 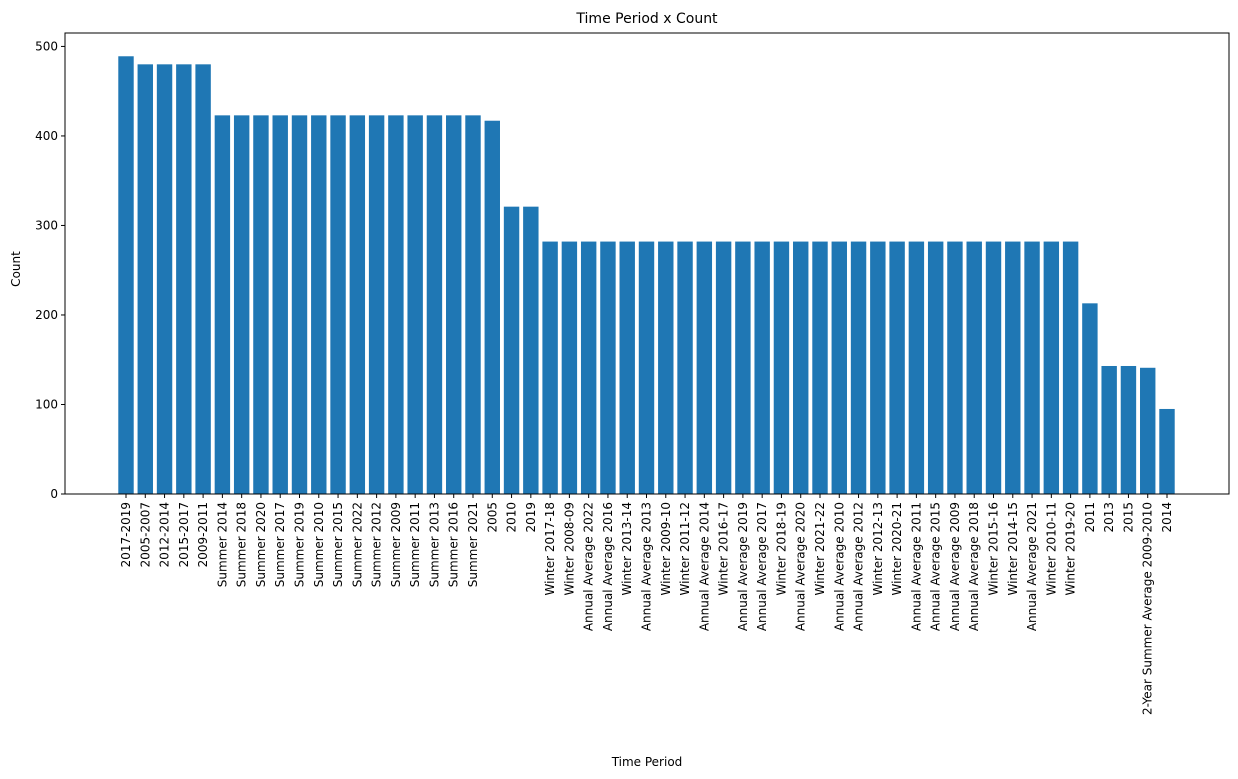 What do you see at coordinates (319, 544) in the screenshot?
I see `x-tick-label: Summer 2010` at bounding box center [319, 544].